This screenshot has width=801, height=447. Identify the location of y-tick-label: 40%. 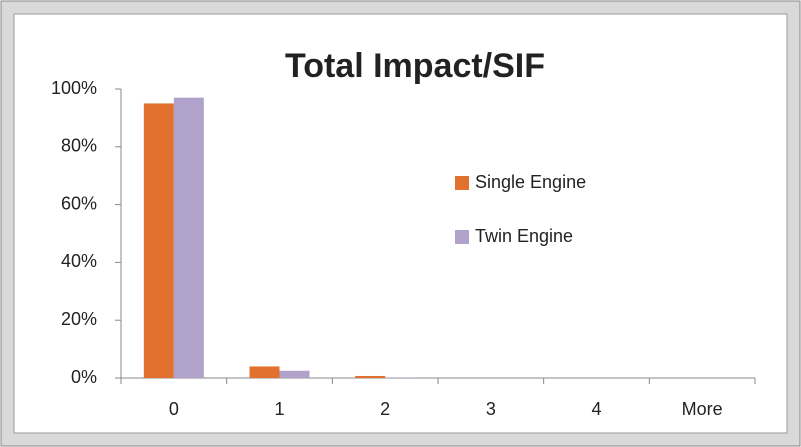
(79, 261).